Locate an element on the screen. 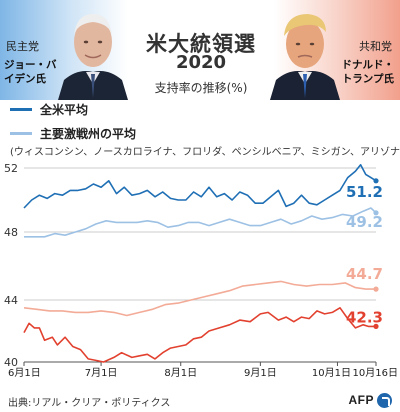  democrat-party-label: 民主党 is located at coordinates (22, 46).